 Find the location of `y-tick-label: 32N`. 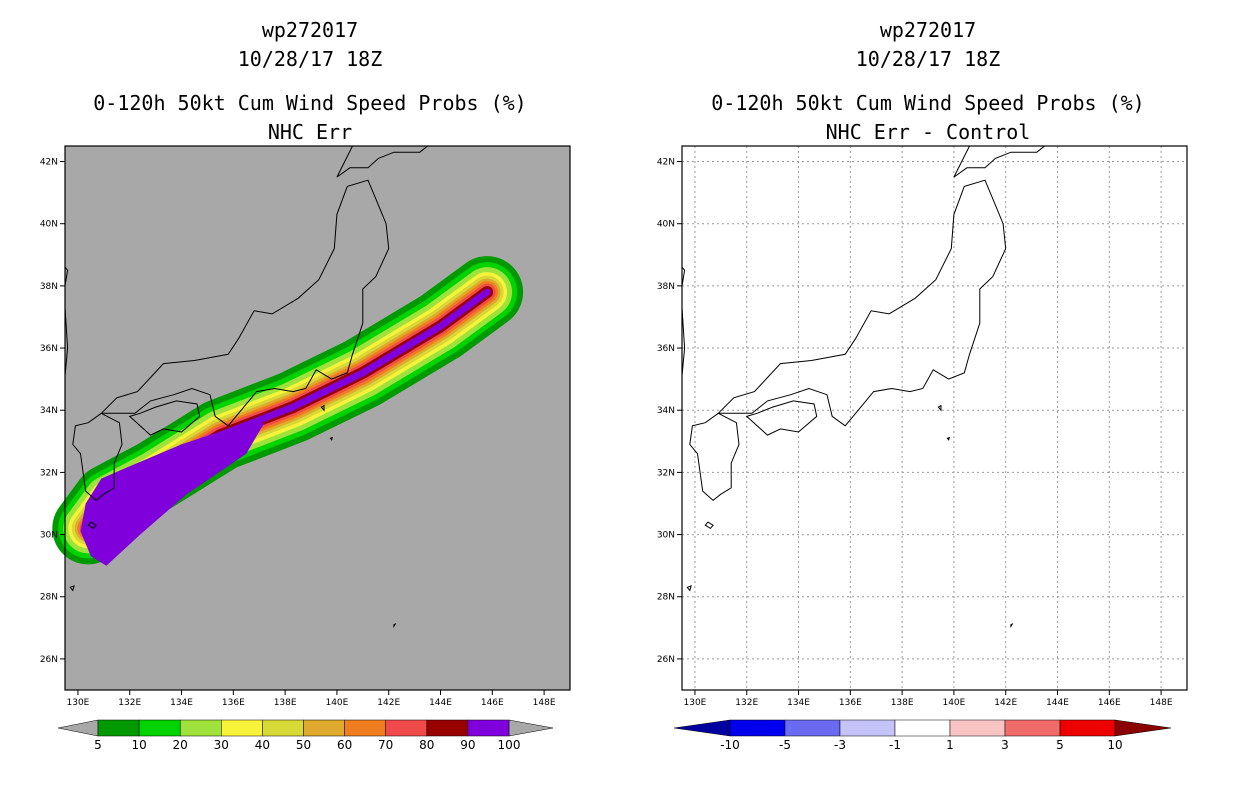

y-tick-label: 32N is located at coordinates (666, 473).